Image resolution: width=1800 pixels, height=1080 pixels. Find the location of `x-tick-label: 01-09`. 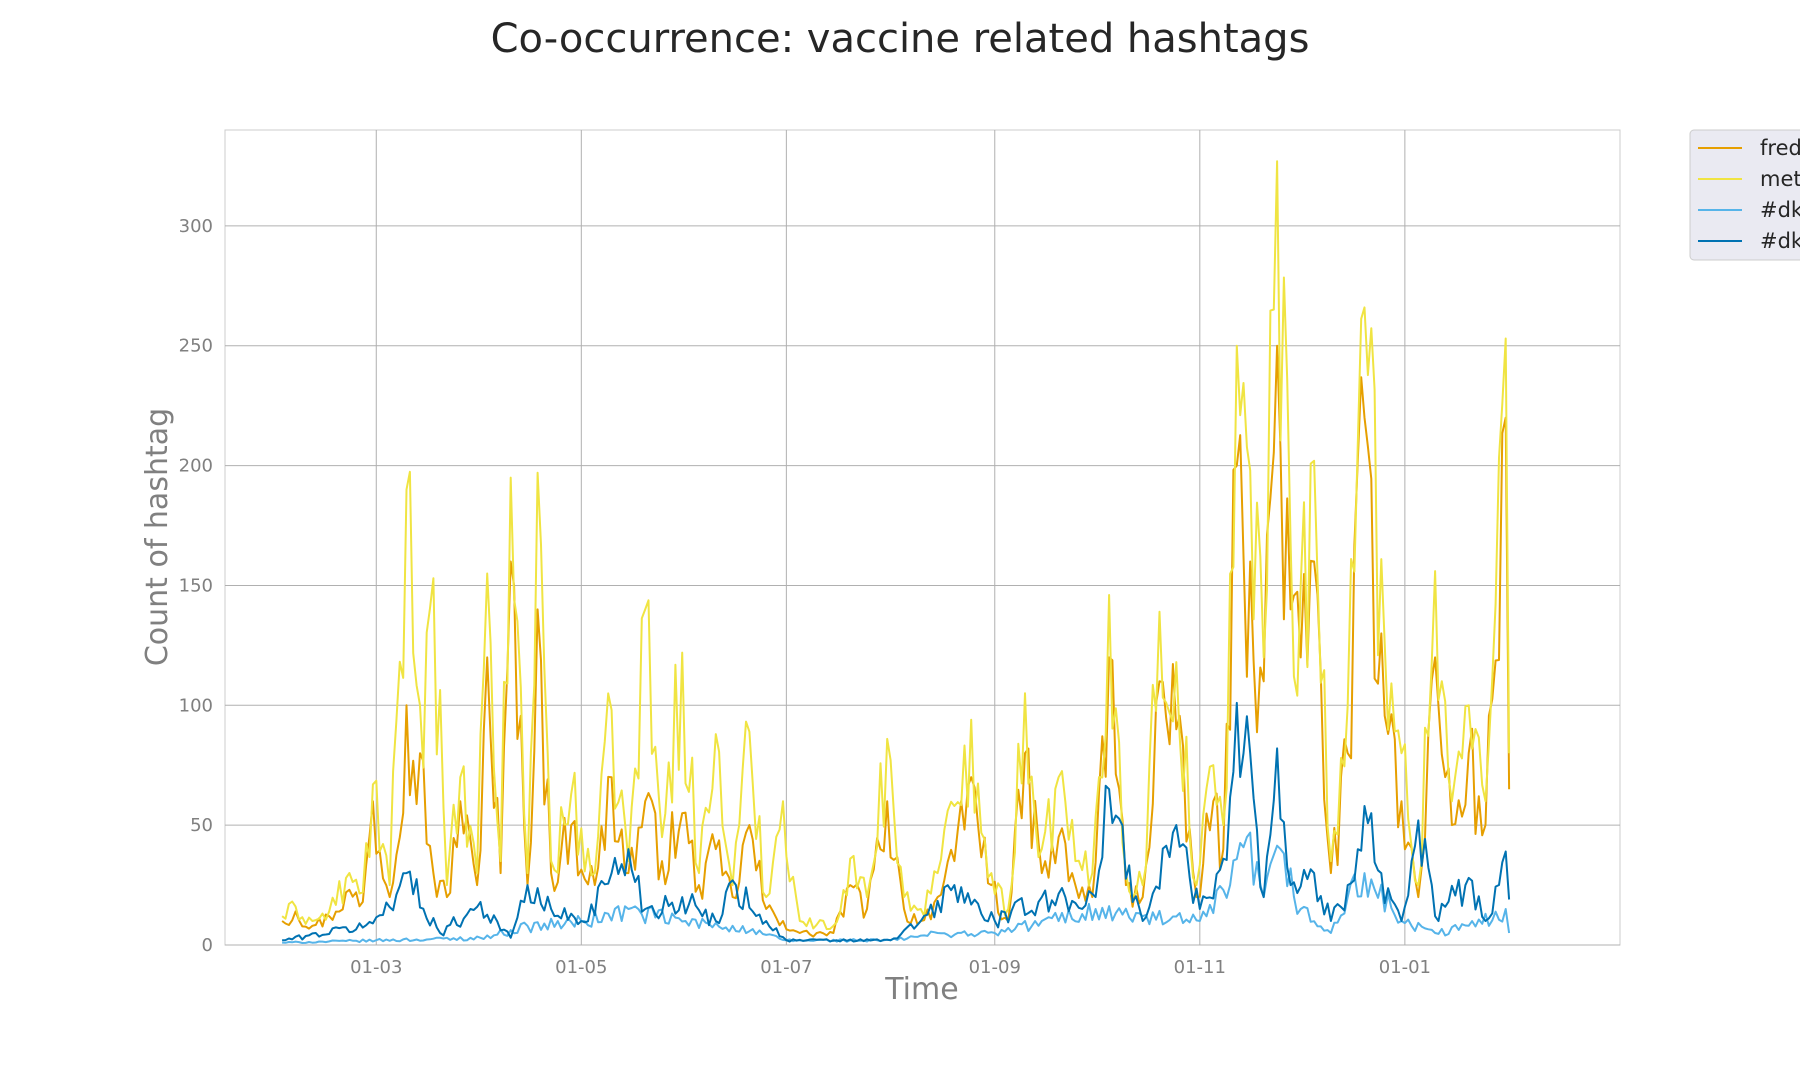

x-tick-label: 01-09 is located at coordinates (995, 967).